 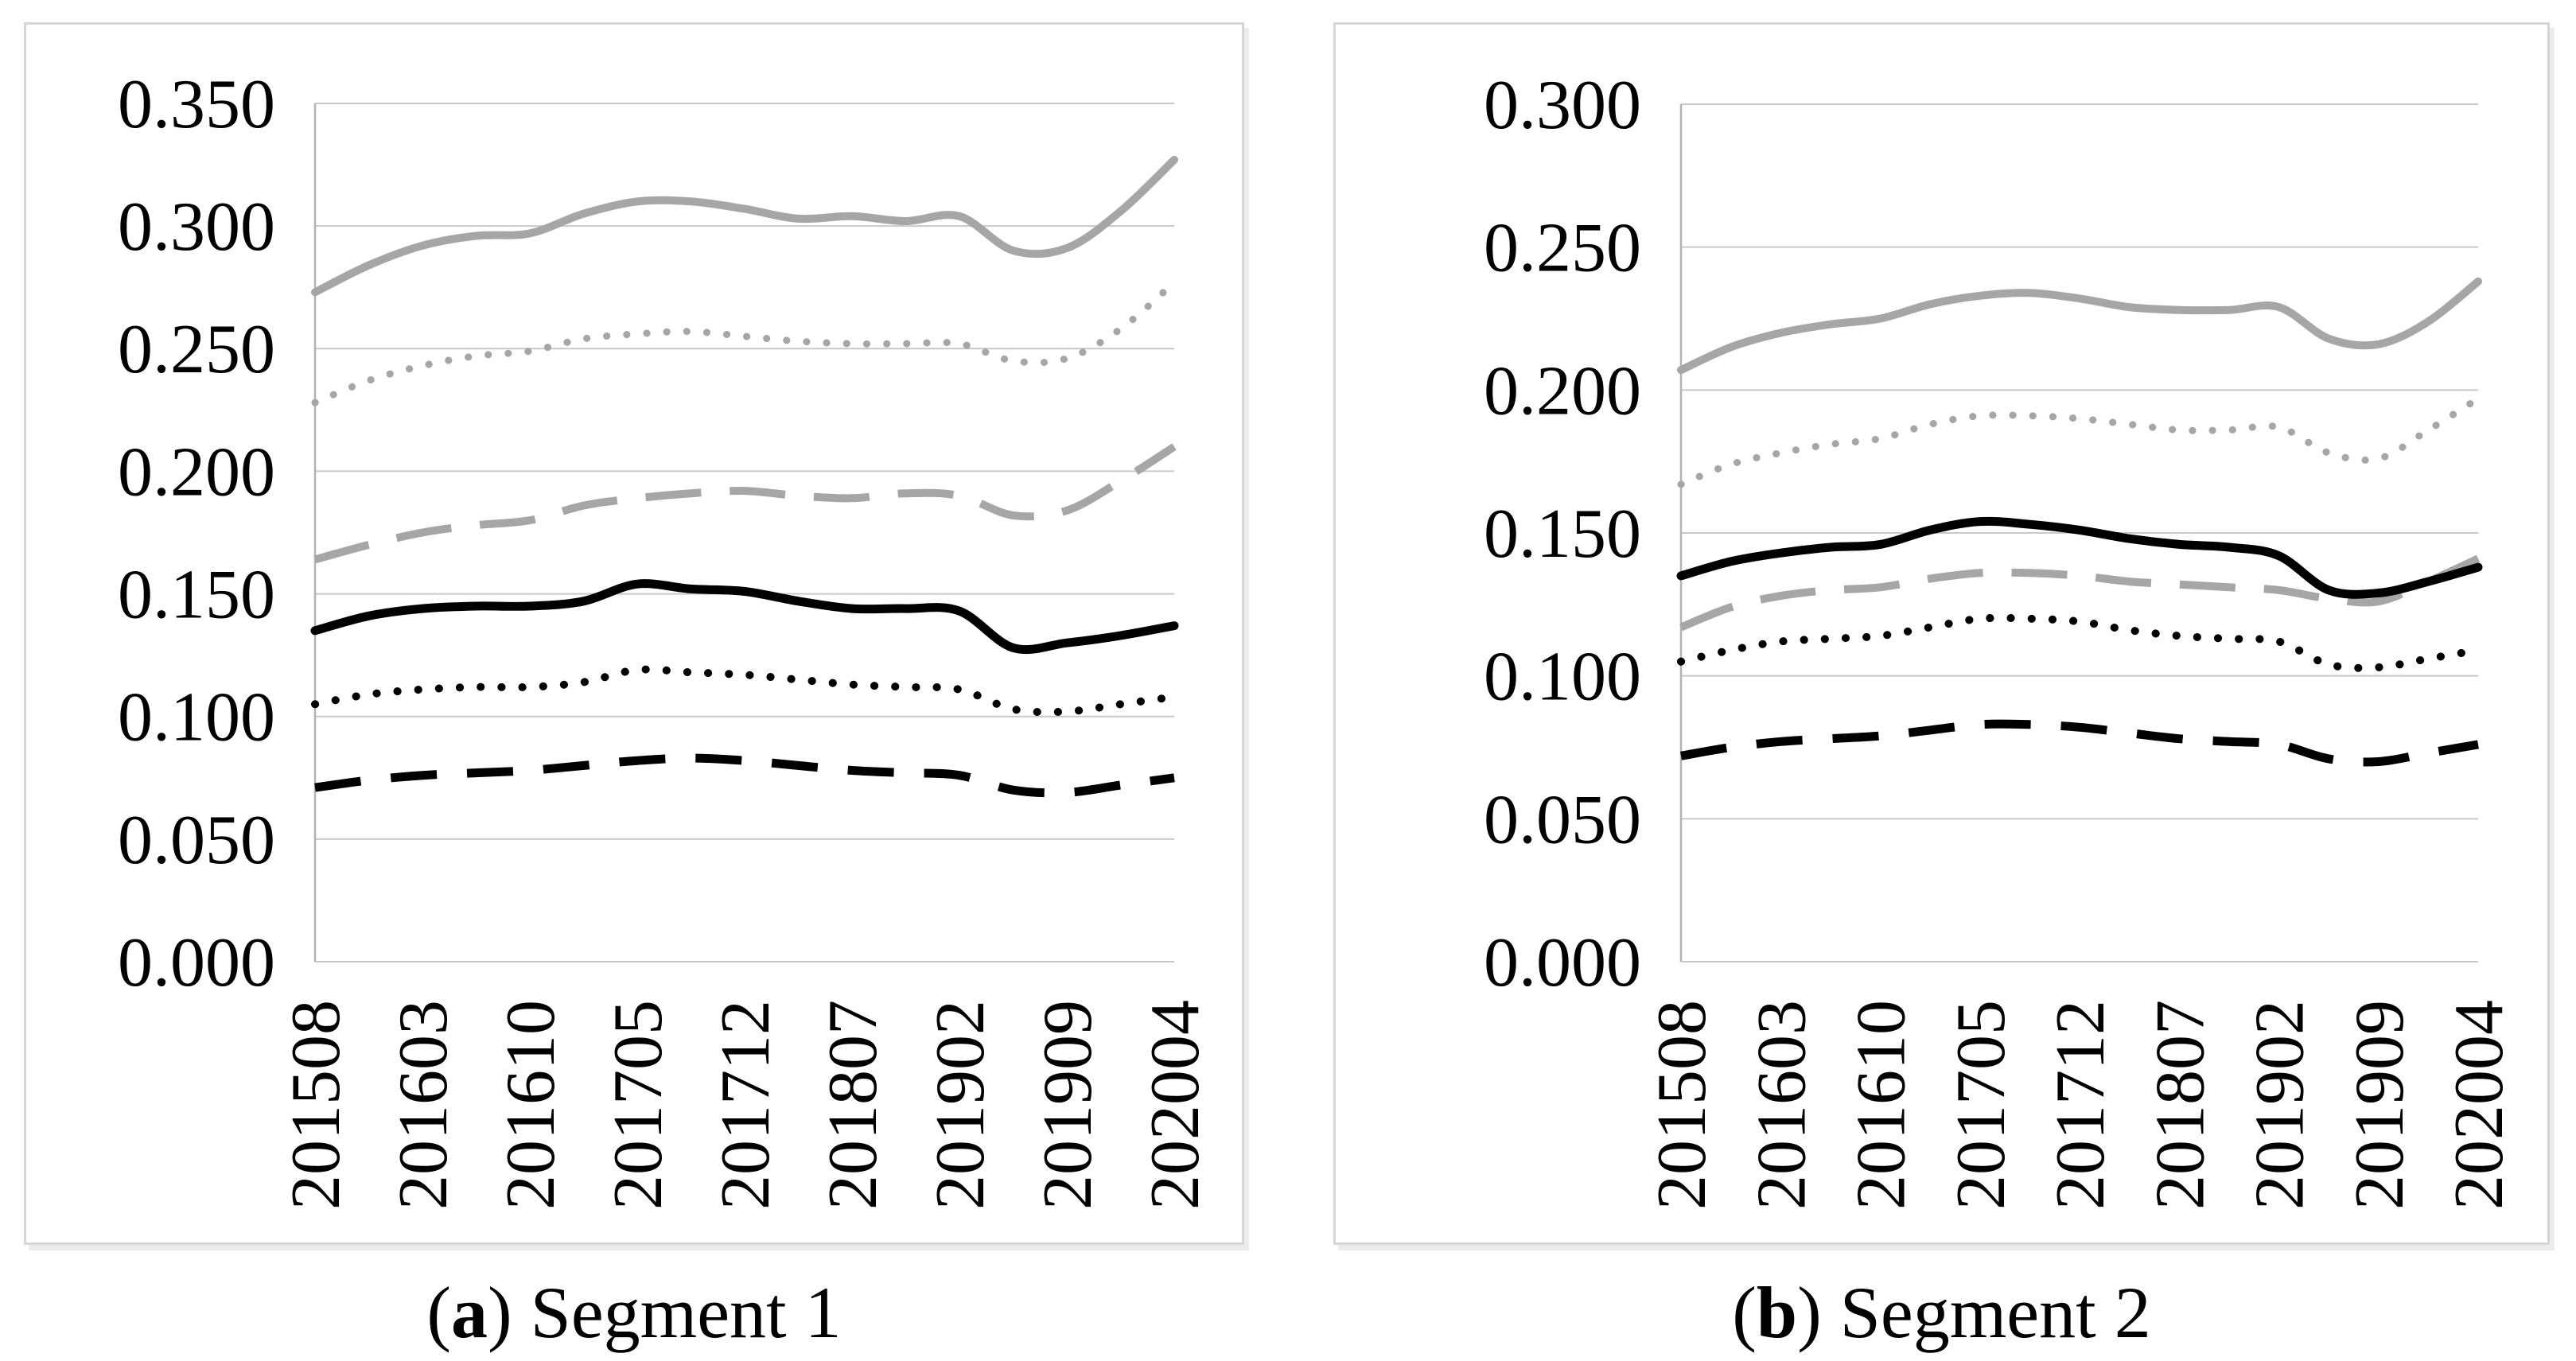 What do you see at coordinates (197, 105) in the screenshot?
I see `y-axis-label: 0.350` at bounding box center [197, 105].